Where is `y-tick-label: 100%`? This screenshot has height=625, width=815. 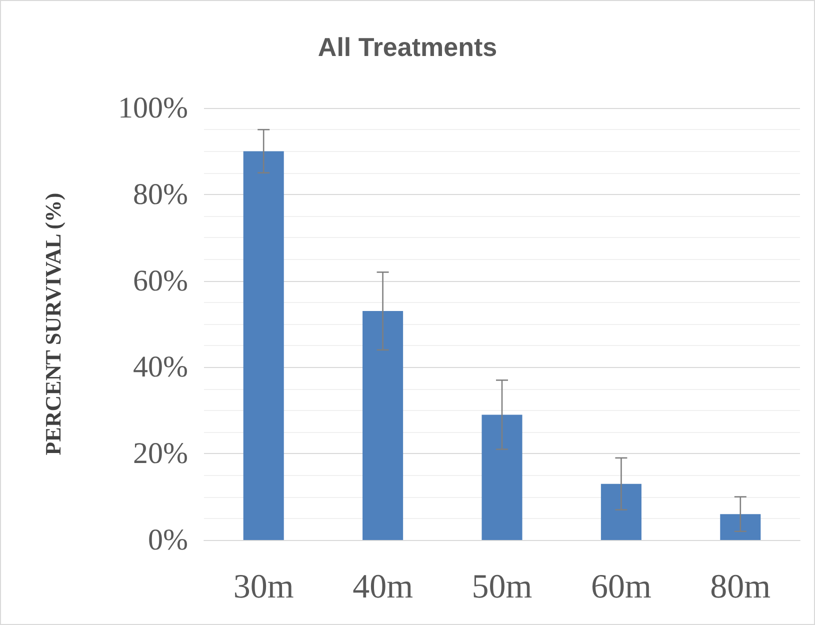 y-tick-label: 100% is located at coordinates (153, 108).